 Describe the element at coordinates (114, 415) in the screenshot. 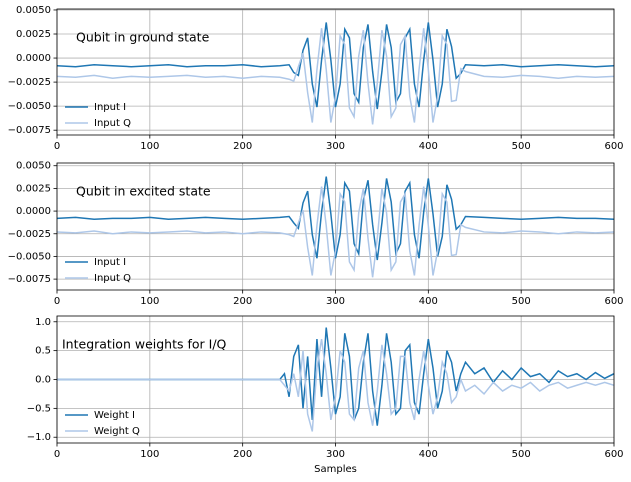

I see `legend-label: Weight I` at that location.